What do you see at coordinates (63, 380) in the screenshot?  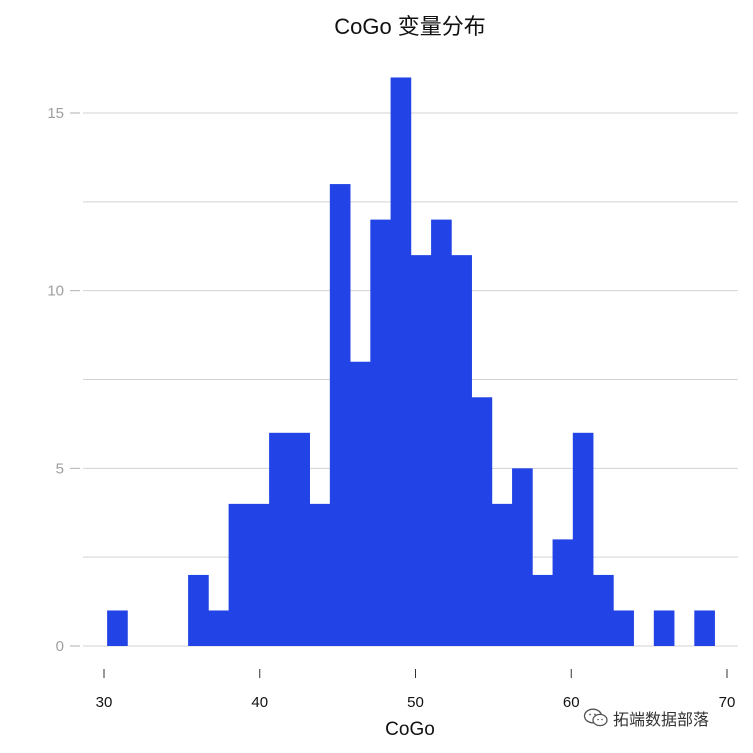 I see `y-axis: 0 5 10 15` at bounding box center [63, 380].